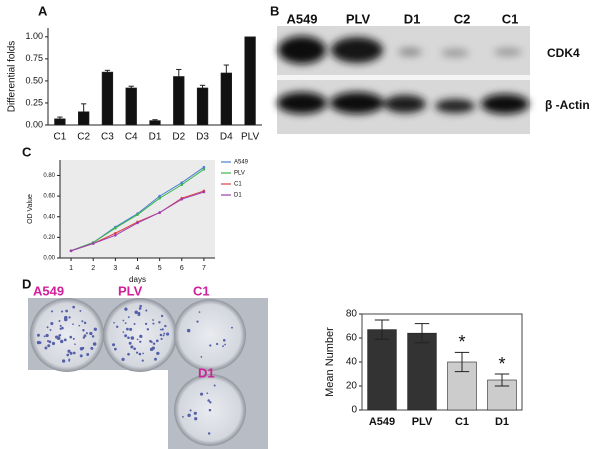 The width and height of the screenshot is (600, 449). What do you see at coordinates (27, 151) in the screenshot?
I see `panel-label: C` at bounding box center [27, 151].